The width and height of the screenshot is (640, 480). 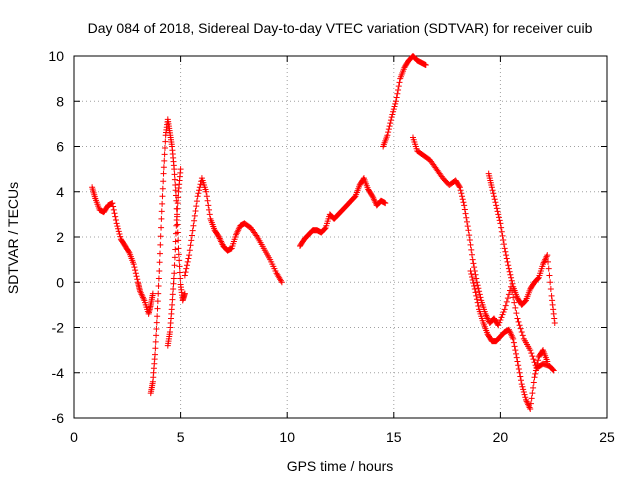 I want to click on series-arc2, so click(x=167, y=256).